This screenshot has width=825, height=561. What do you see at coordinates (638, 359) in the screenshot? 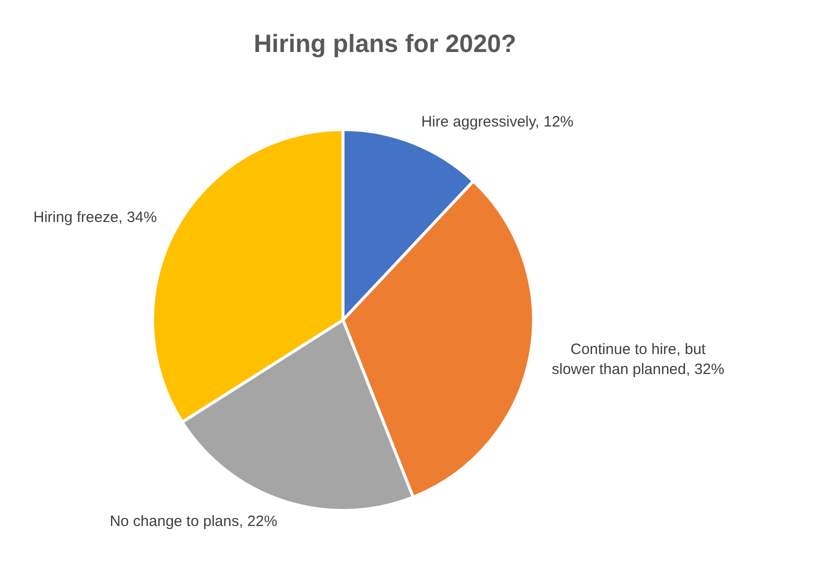
I see `slice-label: Continue to hire, but slower than planned, 32%` at bounding box center [638, 359].